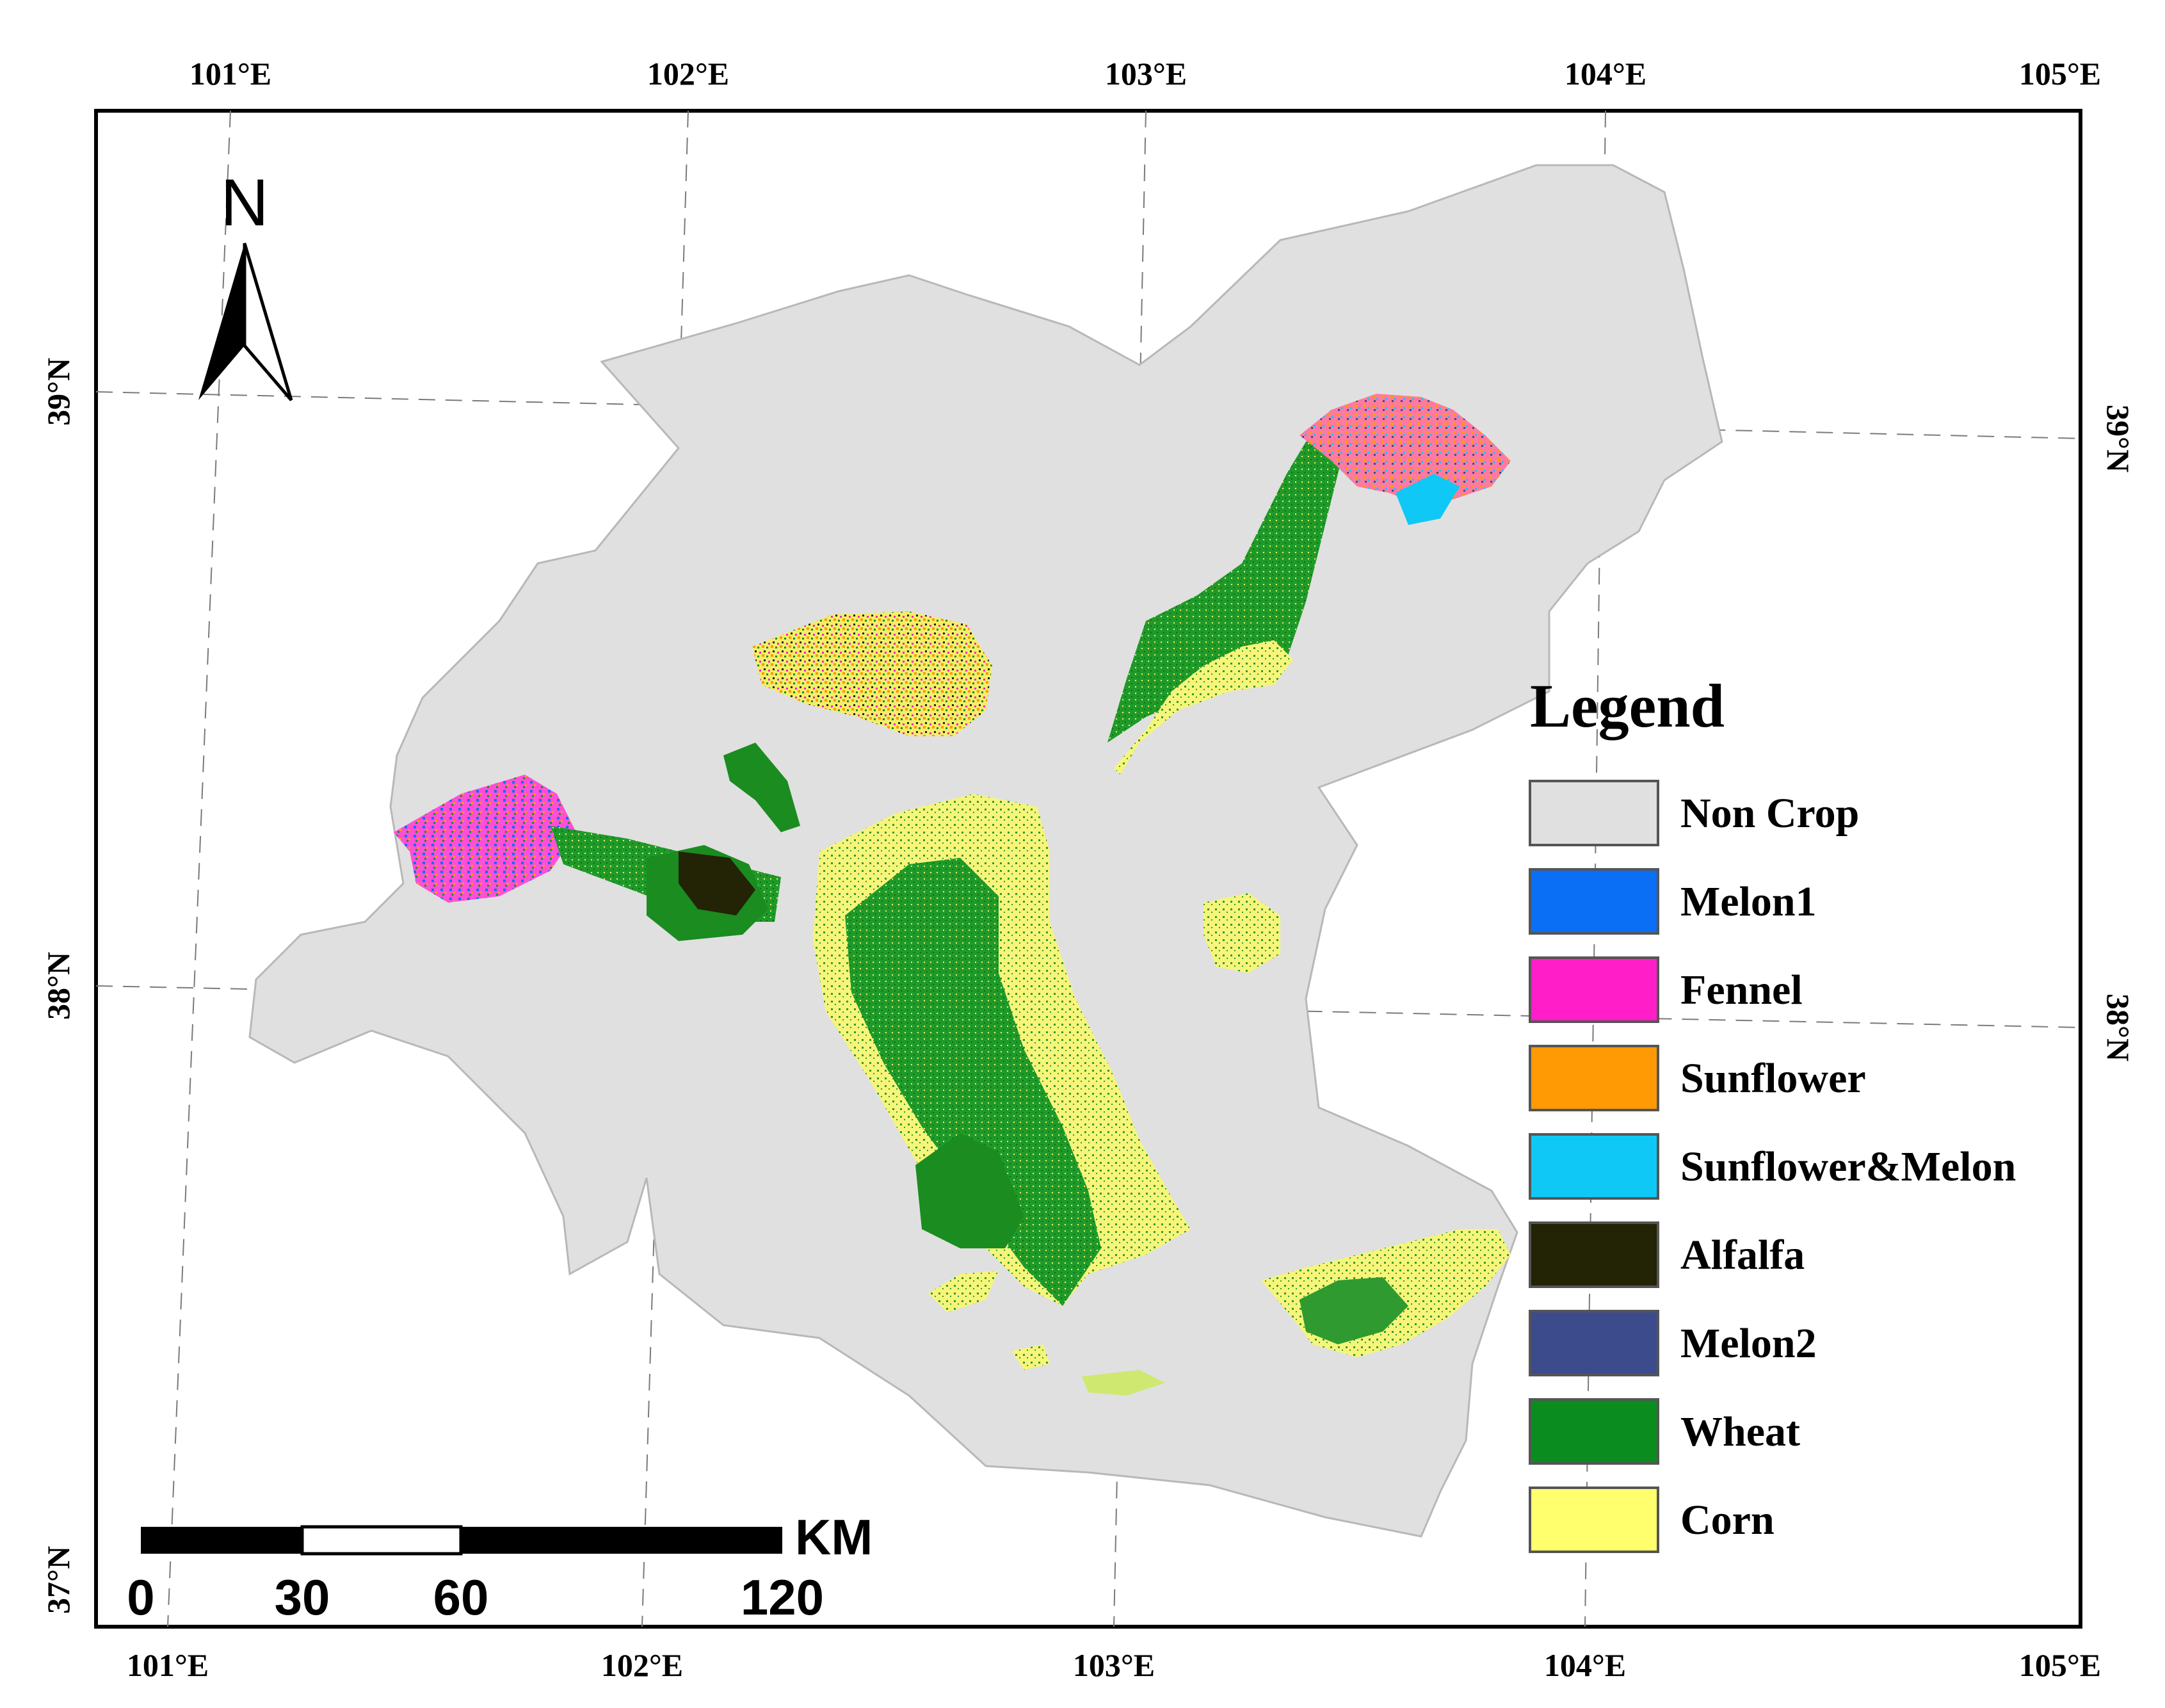 The width and height of the screenshot is (2165, 1708). I want to click on top-lon-label-4: 104°E, so click(1605, 74).